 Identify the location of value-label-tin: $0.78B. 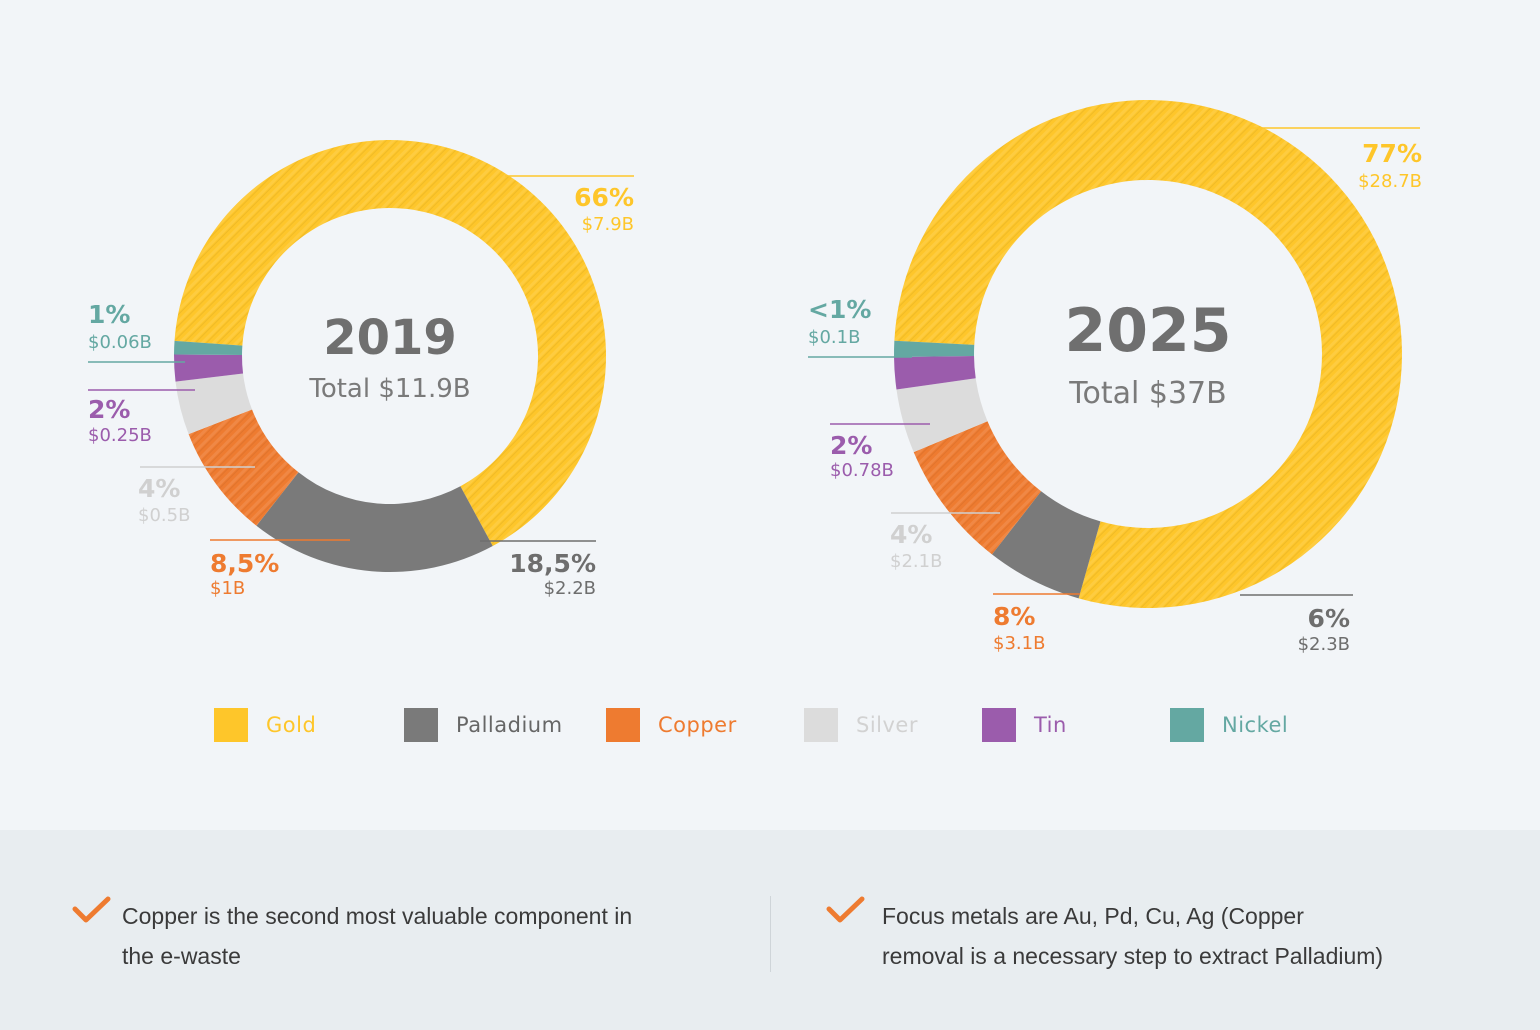
(862, 470).